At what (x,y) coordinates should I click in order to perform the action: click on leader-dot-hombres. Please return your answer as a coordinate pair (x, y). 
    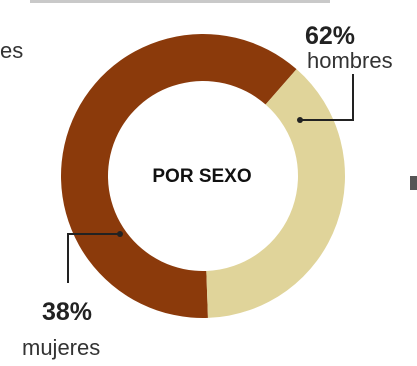
    Looking at the image, I should click on (300, 120).